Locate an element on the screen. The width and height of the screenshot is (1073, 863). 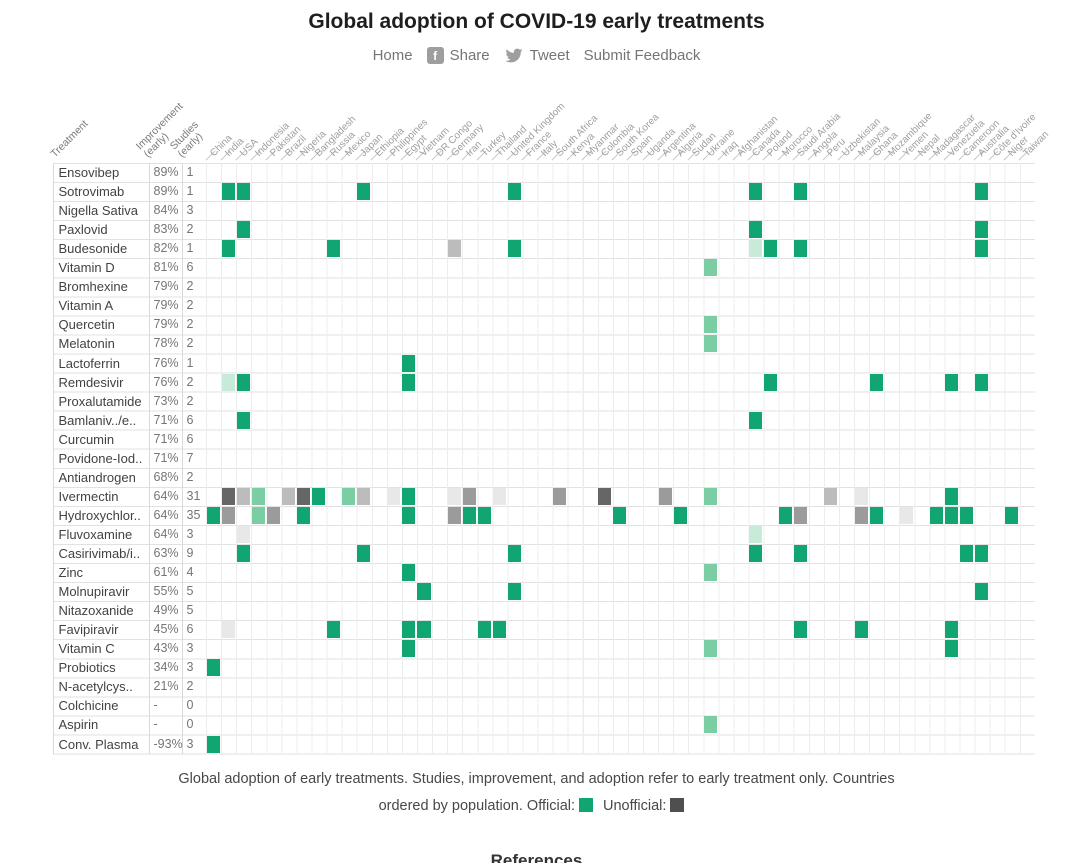
treatment-label: Bromhexine is located at coordinates (93, 287).